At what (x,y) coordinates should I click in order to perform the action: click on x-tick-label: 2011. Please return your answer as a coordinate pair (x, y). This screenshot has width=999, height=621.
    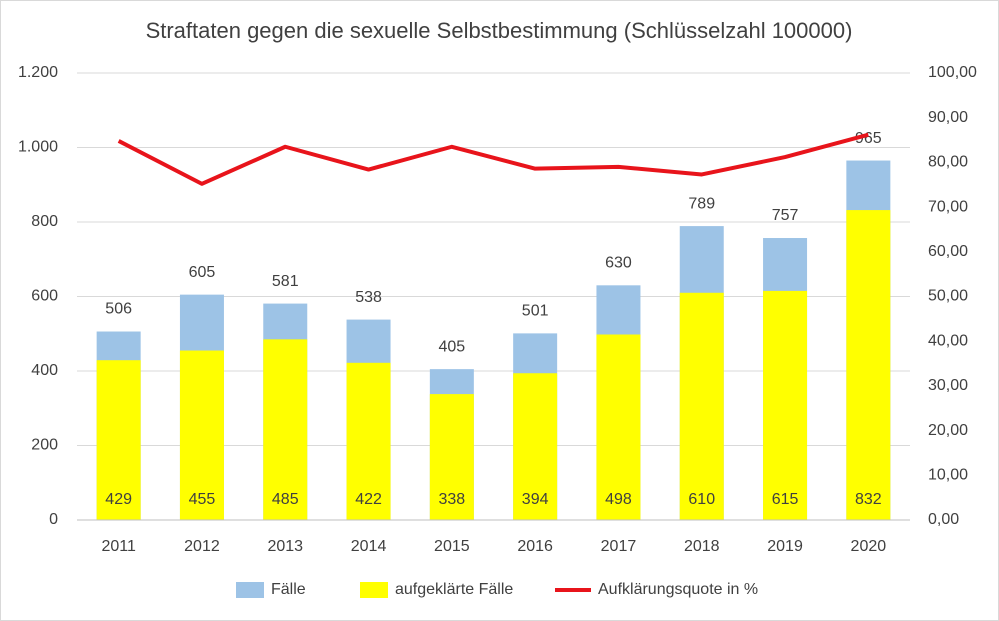
    Looking at the image, I should click on (118, 546).